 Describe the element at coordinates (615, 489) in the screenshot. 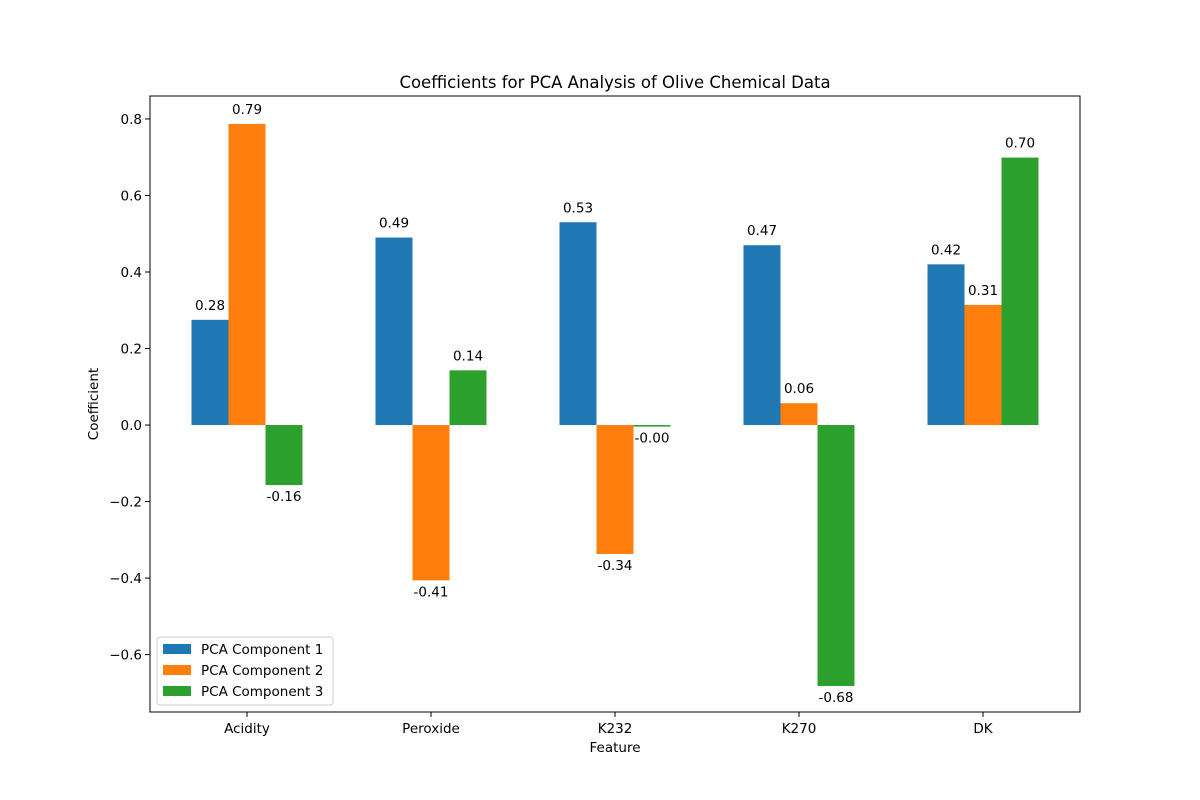

I see `bar-series2-k232` at that location.